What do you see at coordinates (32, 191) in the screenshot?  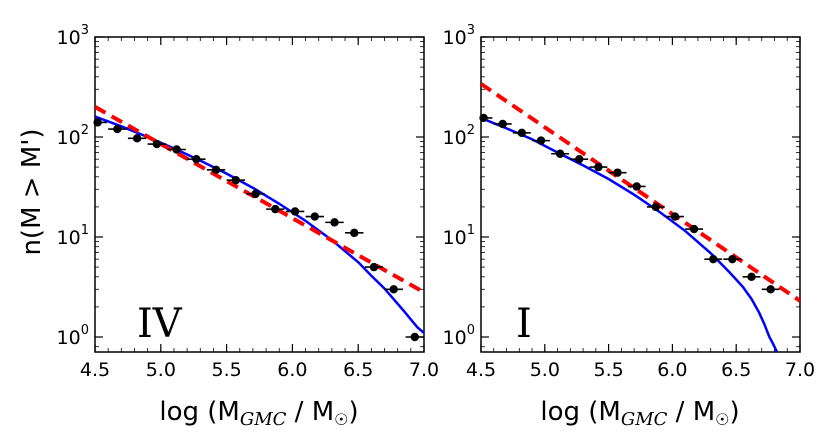 I see `y-axis-label: n(M > M')` at bounding box center [32, 191].